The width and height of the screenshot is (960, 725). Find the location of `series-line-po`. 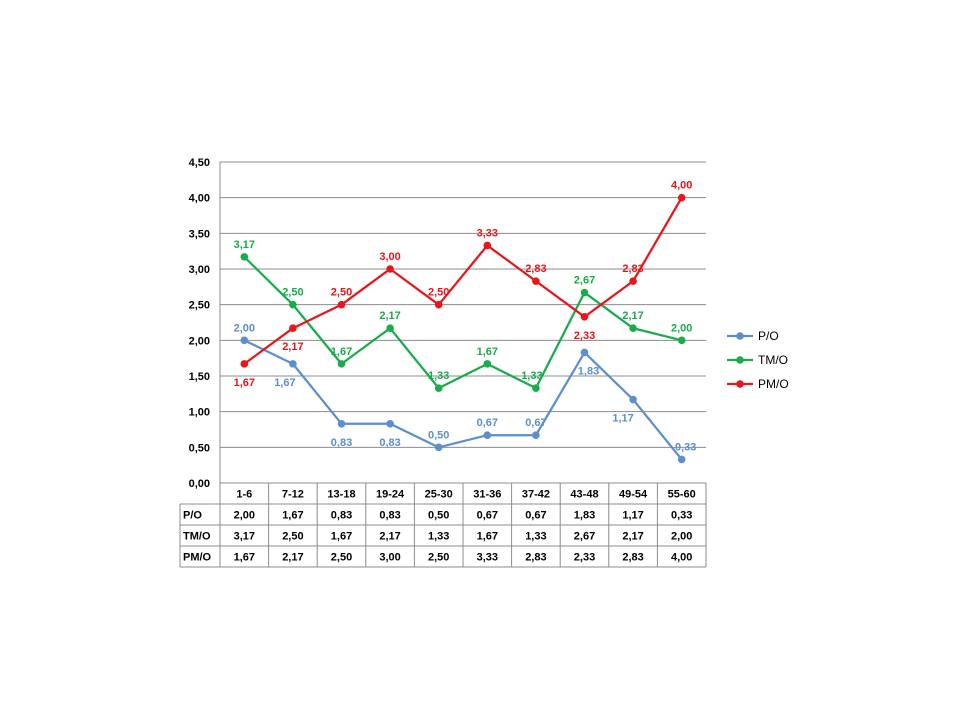

series-line-po is located at coordinates (463, 400).